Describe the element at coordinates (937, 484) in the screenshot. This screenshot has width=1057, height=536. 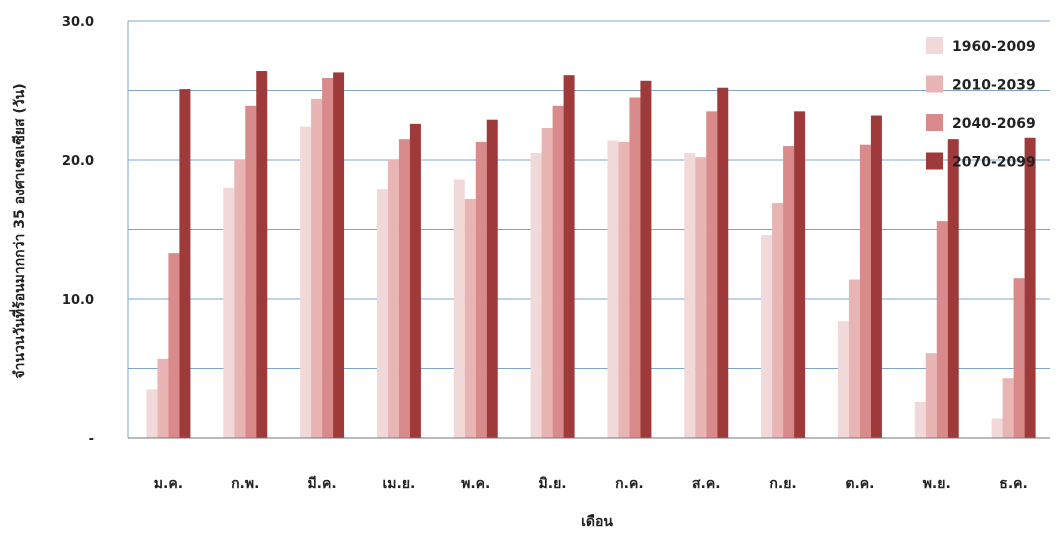
I see `x-tick-label: พ.ย.` at that location.